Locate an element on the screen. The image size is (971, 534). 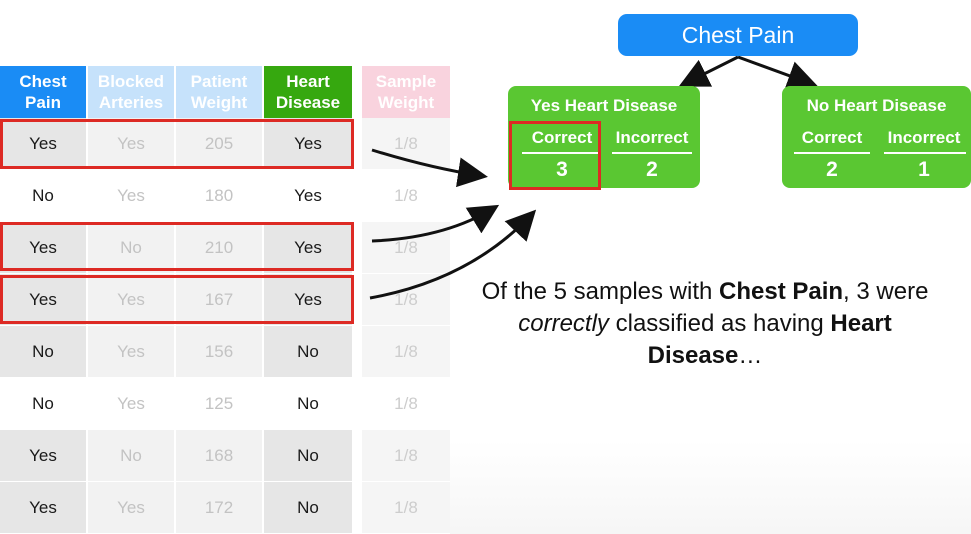
tree-branch-right is located at coordinates (777, 72).